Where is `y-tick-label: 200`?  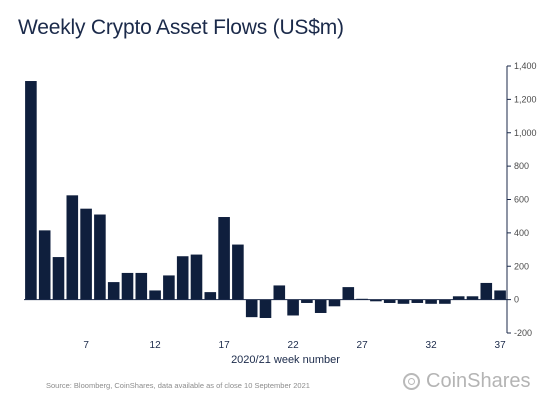
y-tick-label: 200 is located at coordinates (521, 266).